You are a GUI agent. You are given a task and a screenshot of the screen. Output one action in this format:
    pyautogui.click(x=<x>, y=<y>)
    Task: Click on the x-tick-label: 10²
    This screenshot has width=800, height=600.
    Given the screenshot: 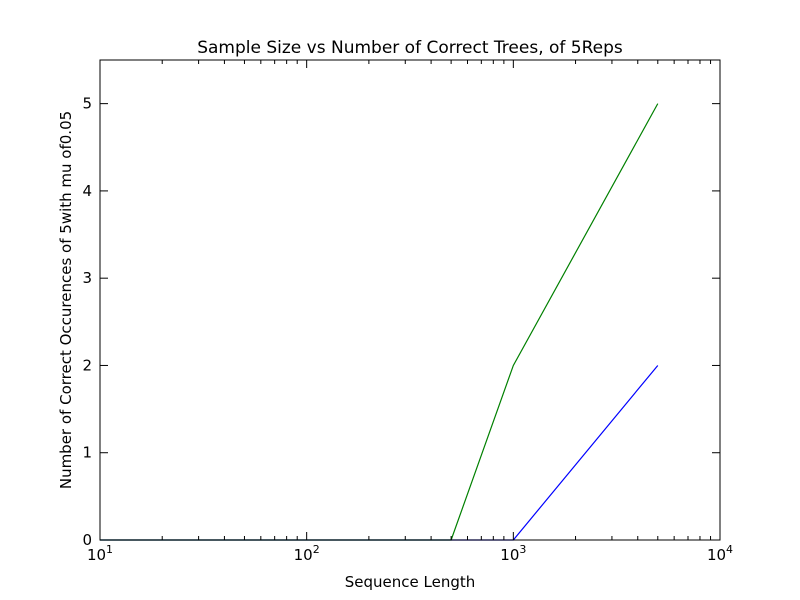 What is the action you would take?
    pyautogui.click(x=307, y=553)
    